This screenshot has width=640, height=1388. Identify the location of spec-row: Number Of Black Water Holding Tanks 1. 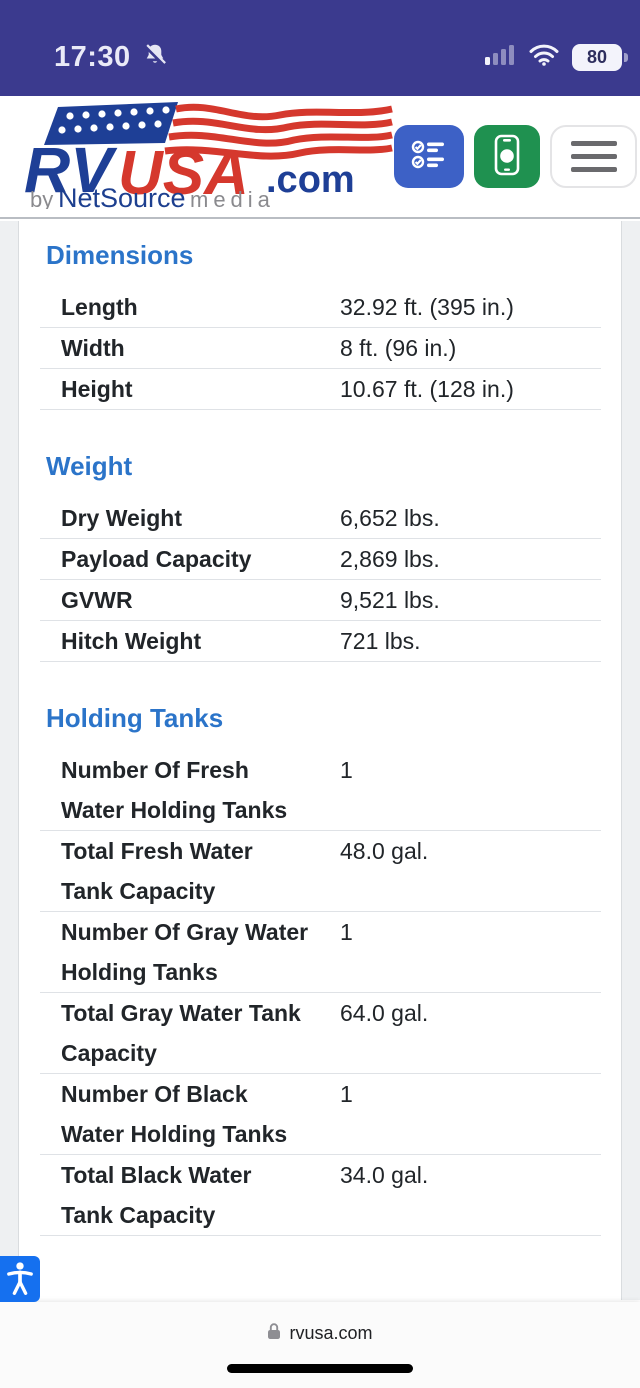
(320, 1114).